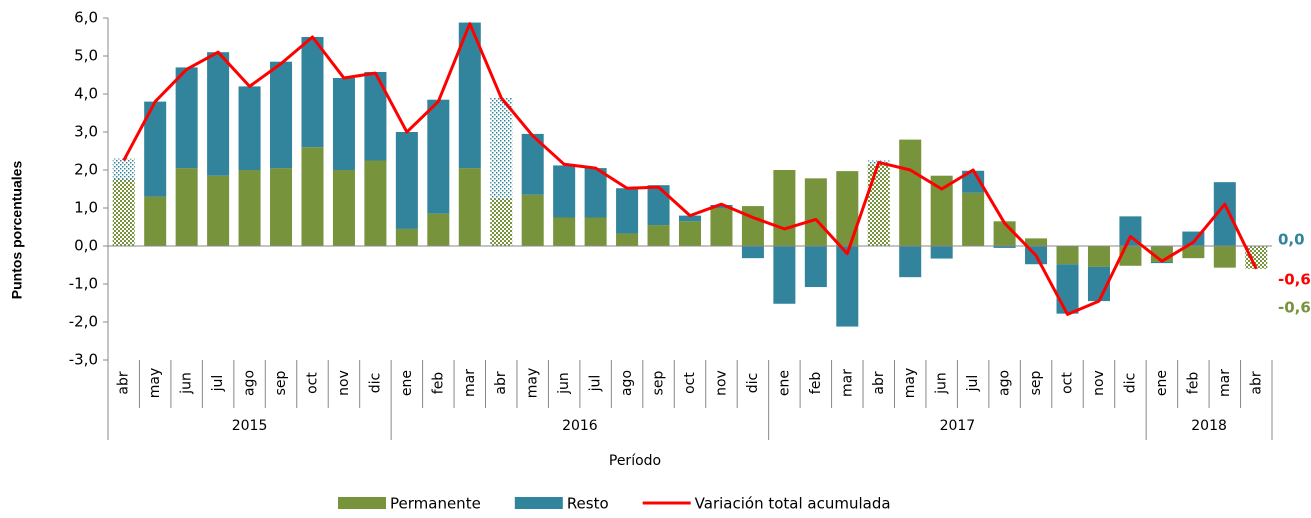  What do you see at coordinates (1193, 383) in the screenshot?
I see `x-tick-label: feb` at bounding box center [1193, 383].